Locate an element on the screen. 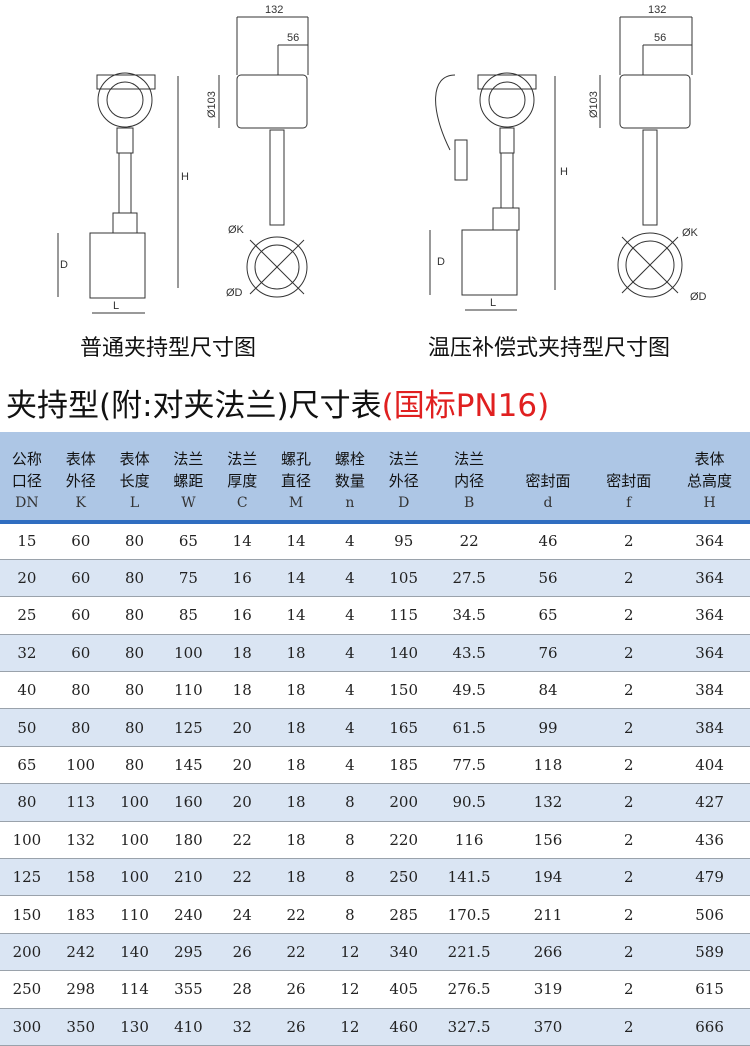 The width and height of the screenshot is (750, 1046). table-cell: 285 is located at coordinates (403, 914).